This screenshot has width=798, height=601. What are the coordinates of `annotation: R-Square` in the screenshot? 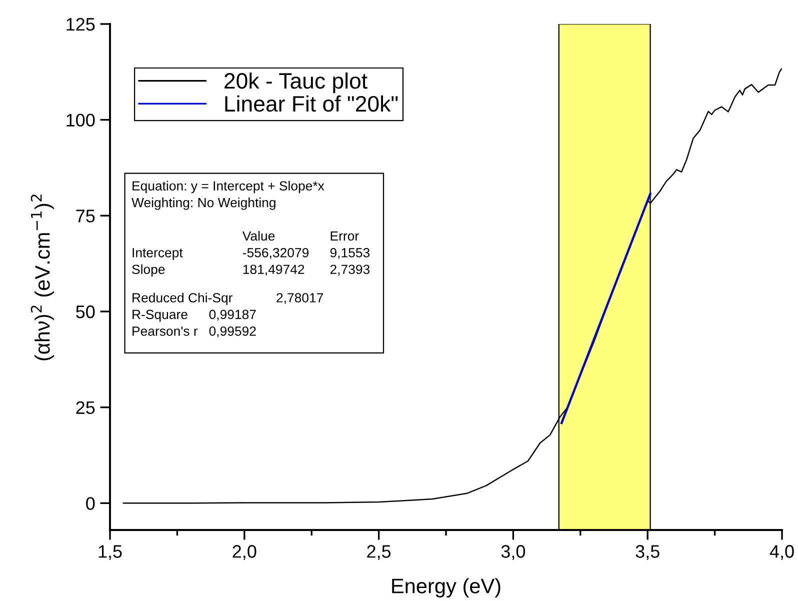 It's located at (160, 316).